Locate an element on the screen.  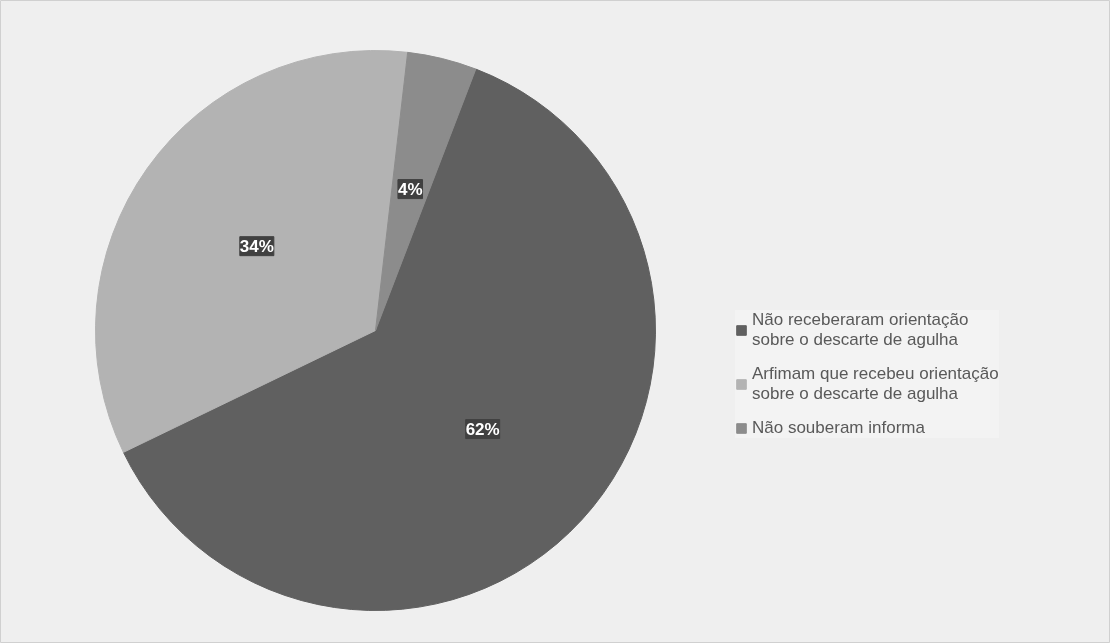
legend-label: Arfimam que recebeu orientação sobre o descarte de agulha is located at coordinates (875, 384).